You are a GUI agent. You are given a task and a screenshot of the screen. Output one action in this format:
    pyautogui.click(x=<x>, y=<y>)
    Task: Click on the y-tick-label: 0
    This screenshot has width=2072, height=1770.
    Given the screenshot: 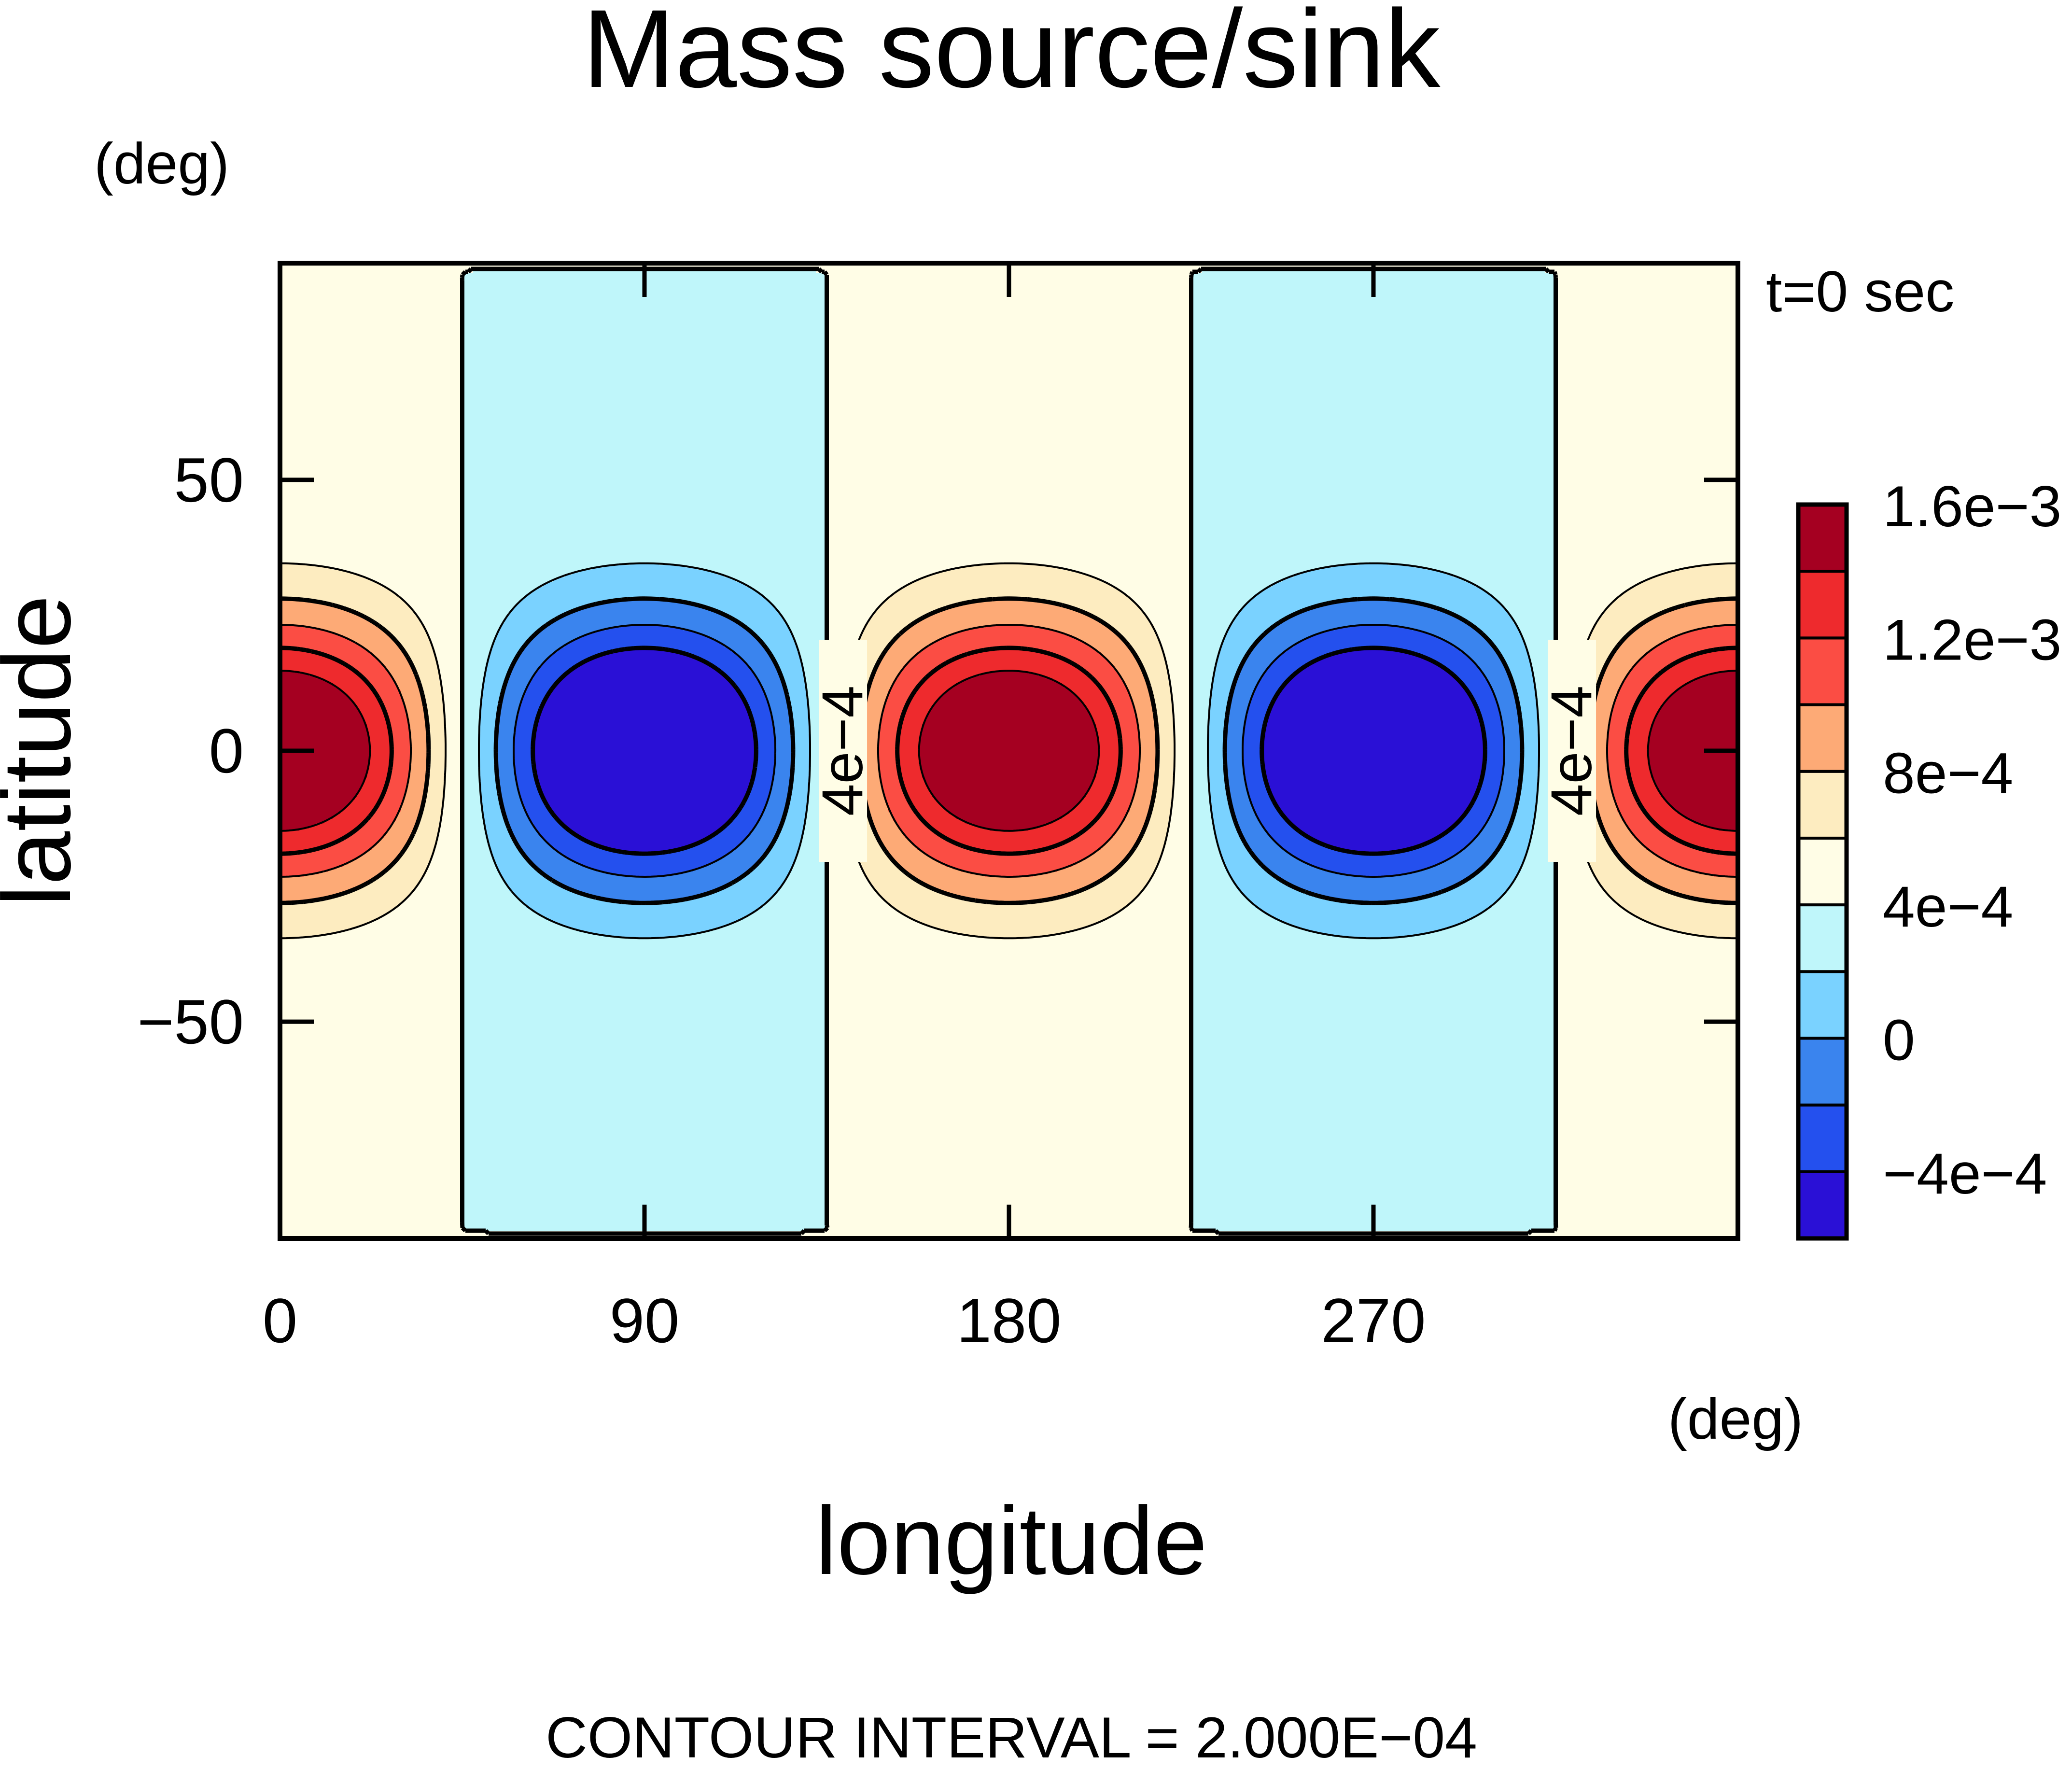 What is the action you would take?
    pyautogui.click(x=227, y=751)
    